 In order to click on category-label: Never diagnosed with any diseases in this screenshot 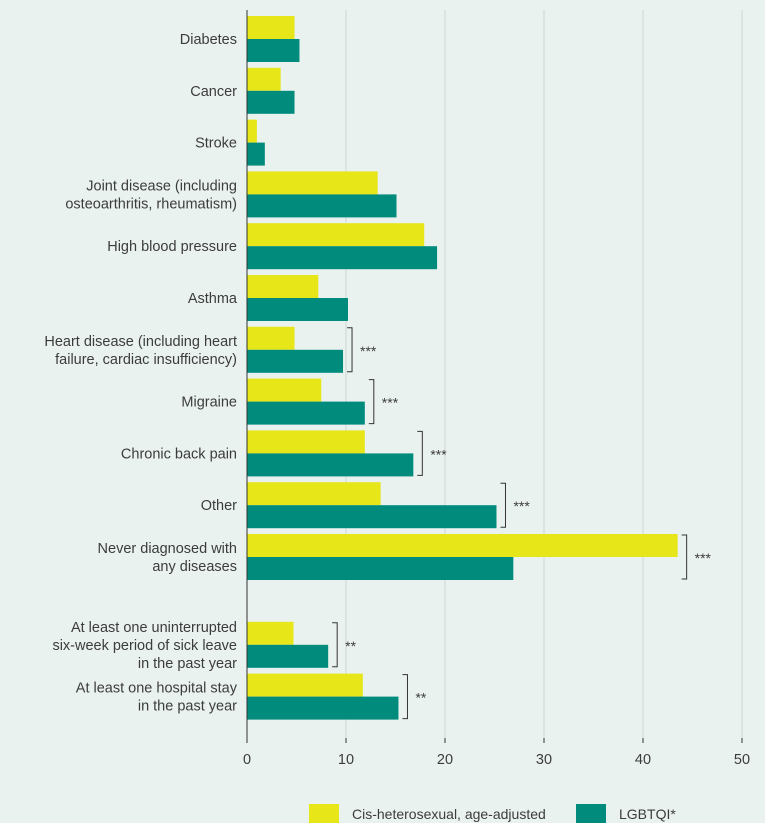, I will do `click(167, 558)`.